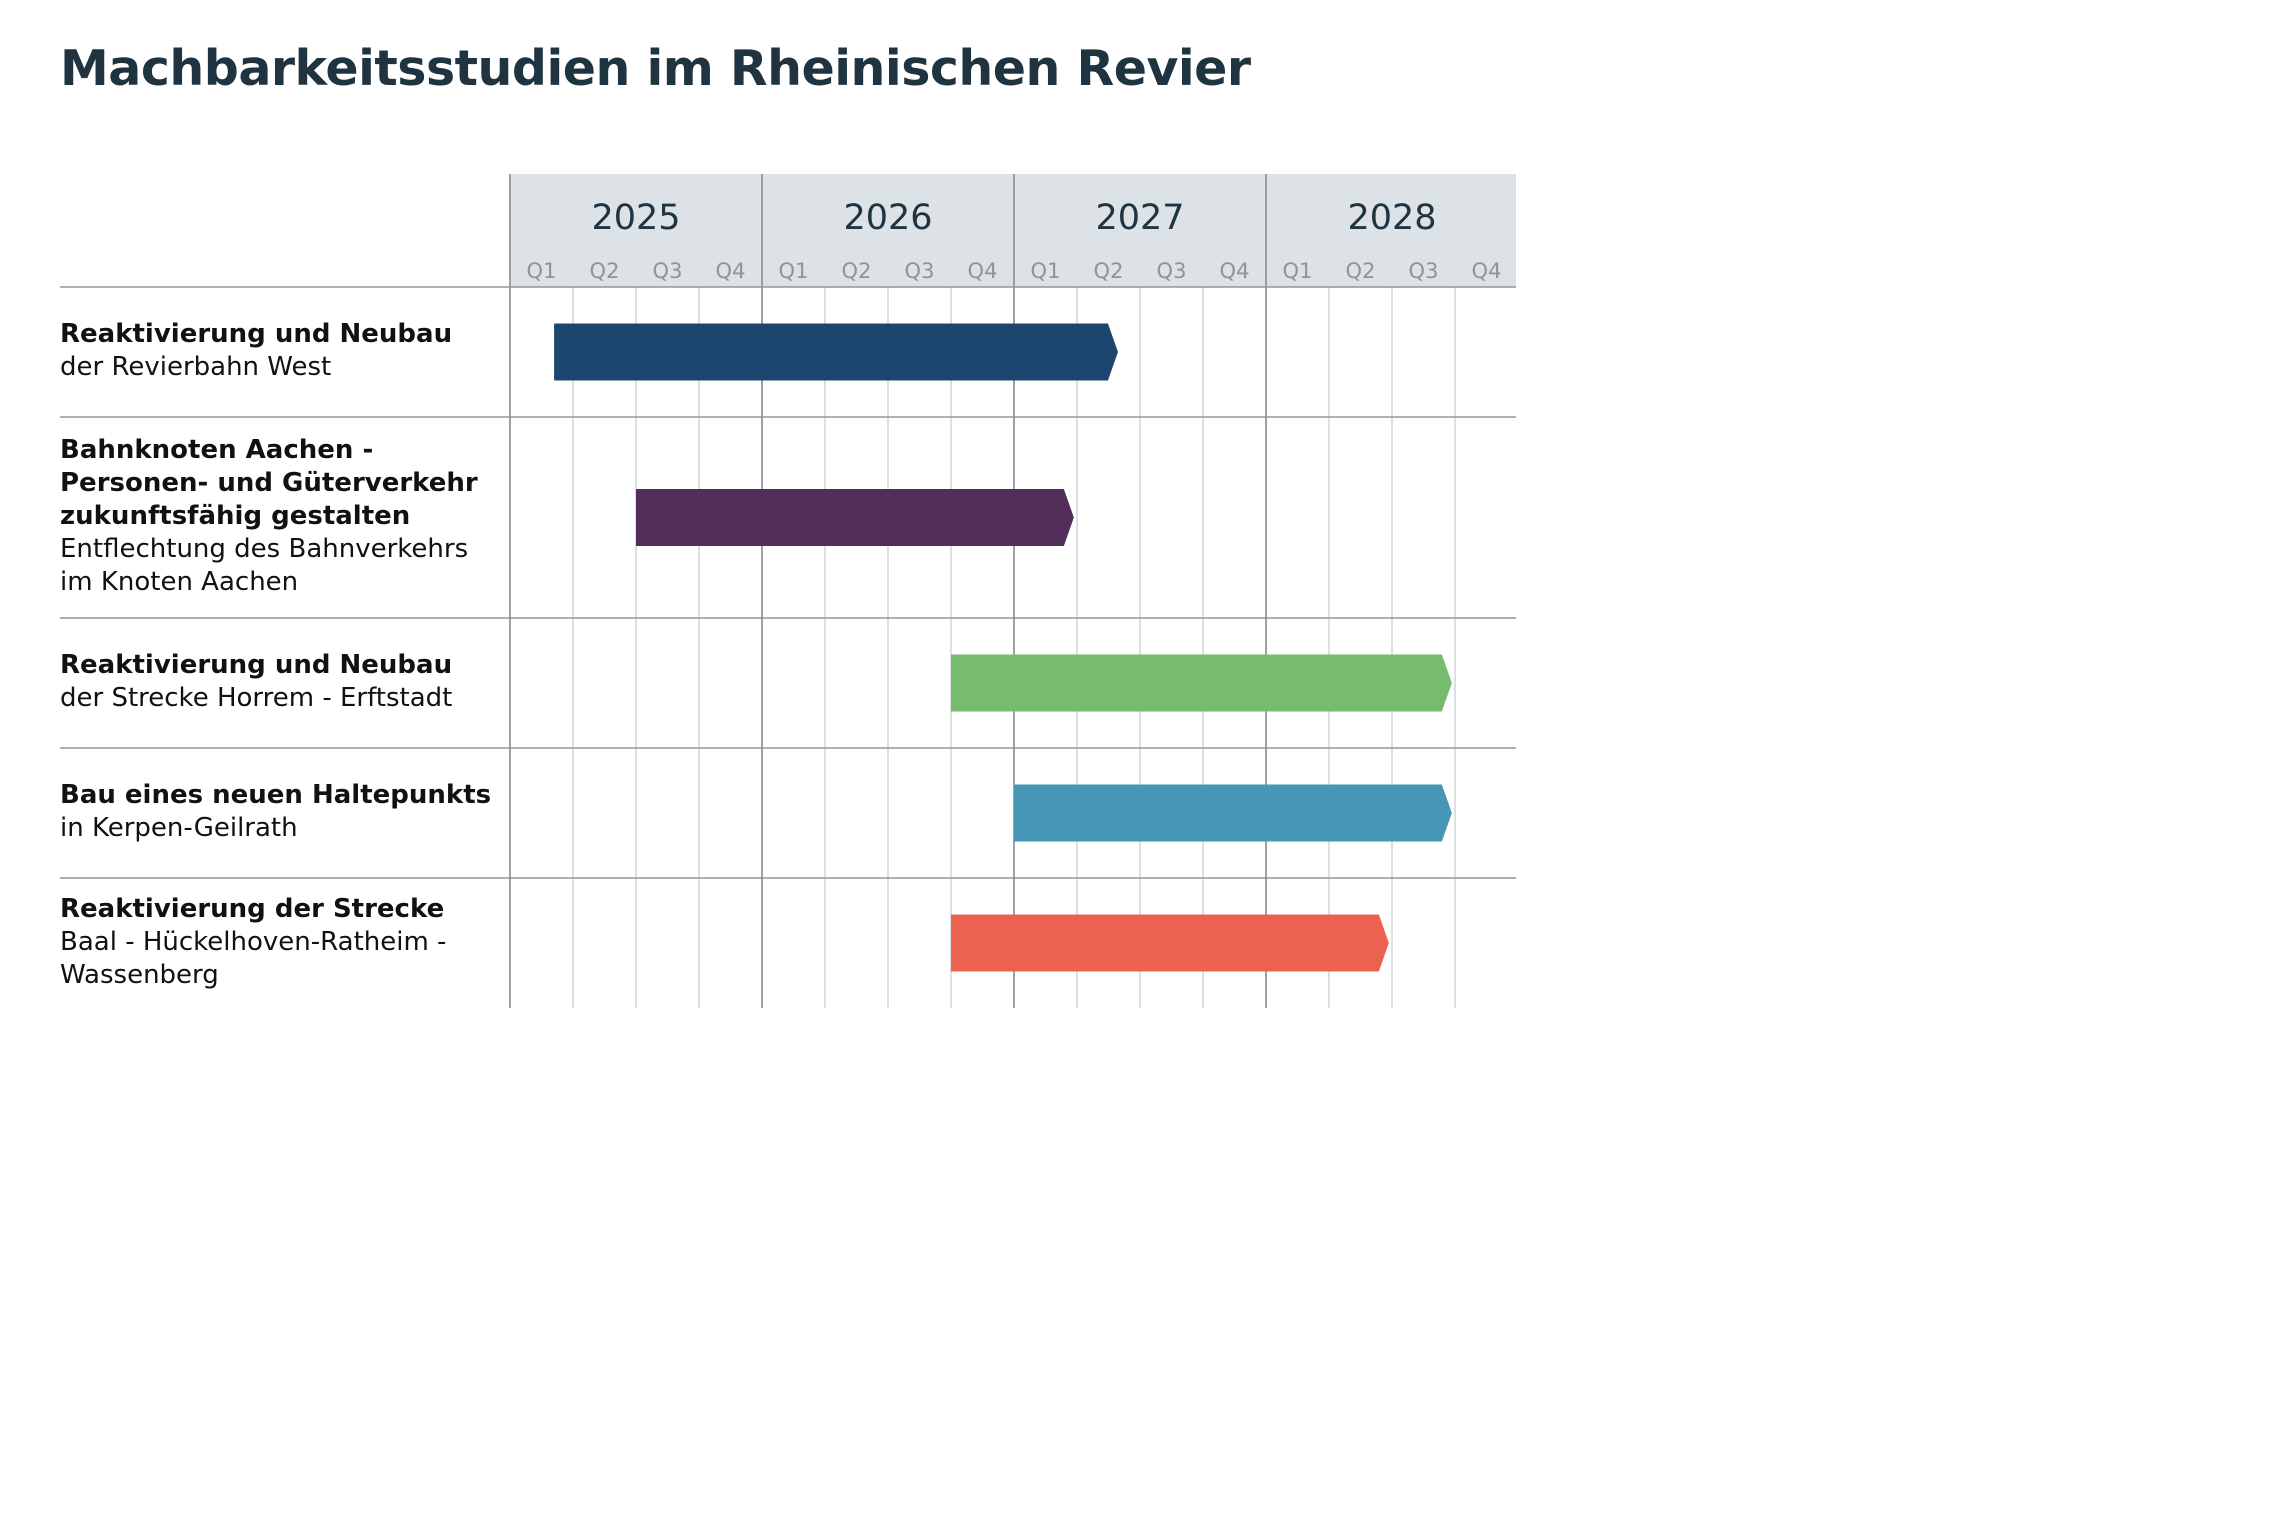 The image size is (2271, 1531). Describe the element at coordinates (887, 218) in the screenshot. I see `year-label: 2026` at that location.